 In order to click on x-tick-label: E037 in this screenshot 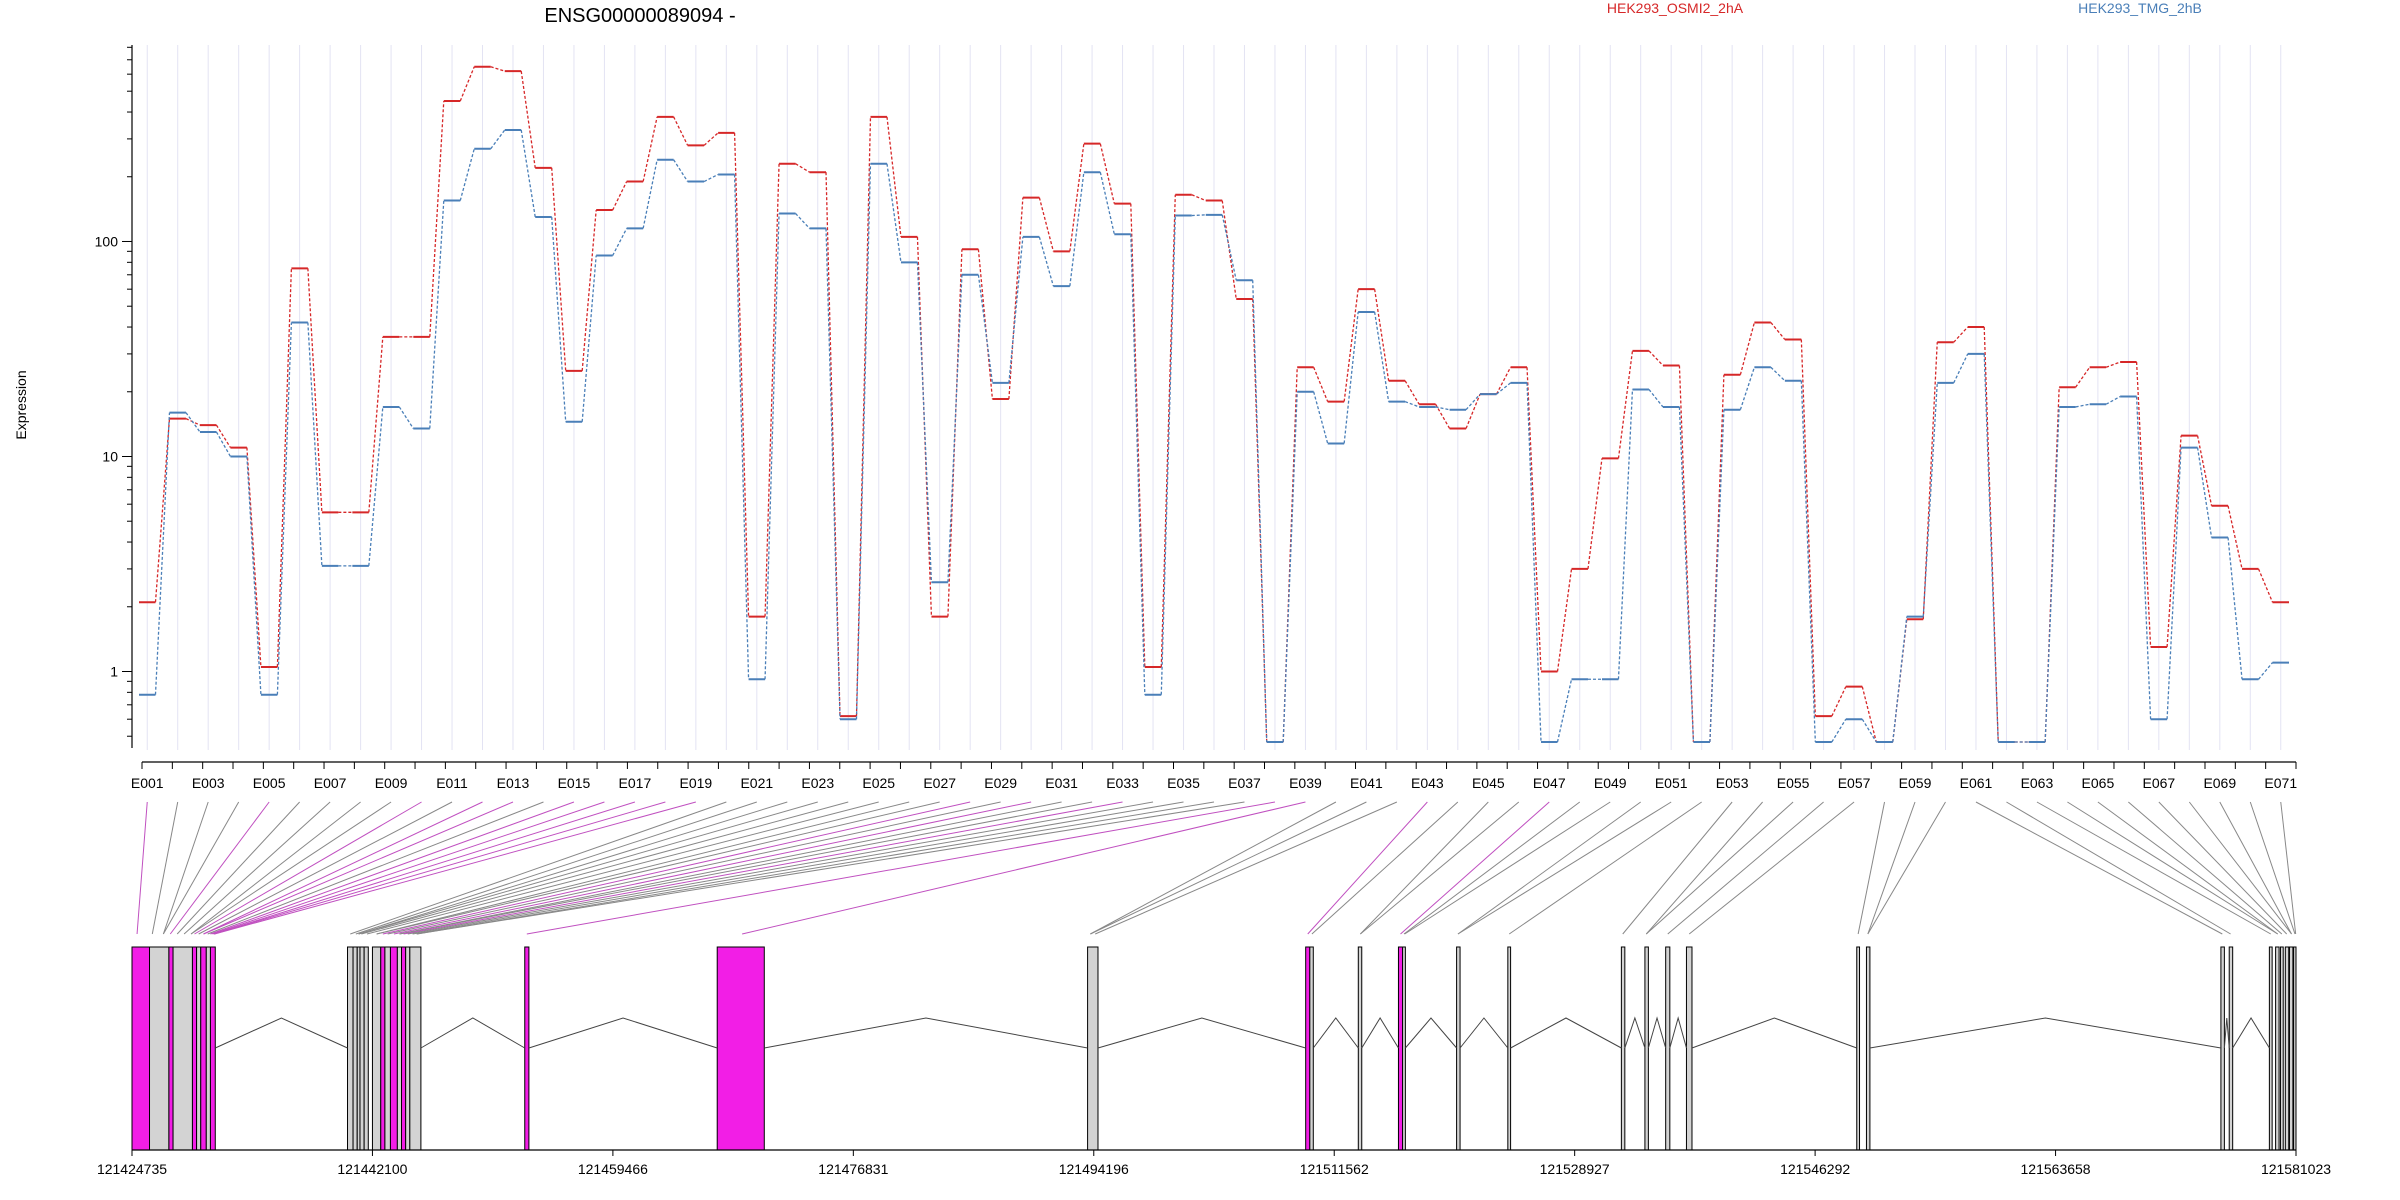, I will do `click(1244, 783)`.